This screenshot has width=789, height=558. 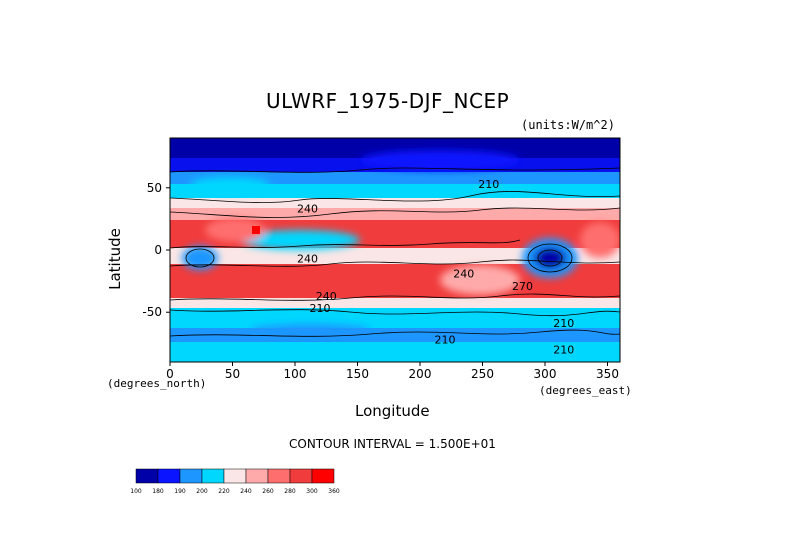 What do you see at coordinates (290, 491) in the screenshot?
I see `colorbar-level-label: 280` at bounding box center [290, 491].